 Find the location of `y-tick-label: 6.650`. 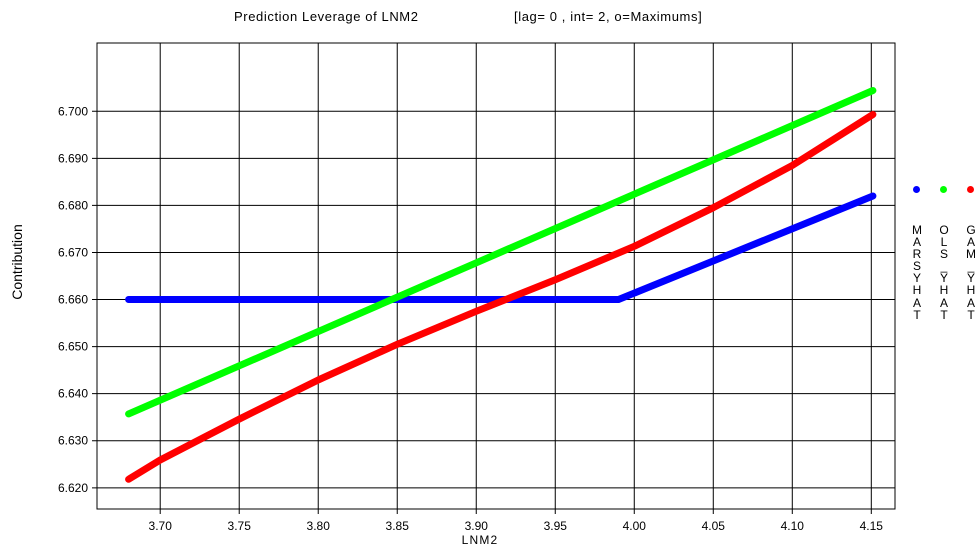

y-tick-label: 6.650 is located at coordinates (73, 347).